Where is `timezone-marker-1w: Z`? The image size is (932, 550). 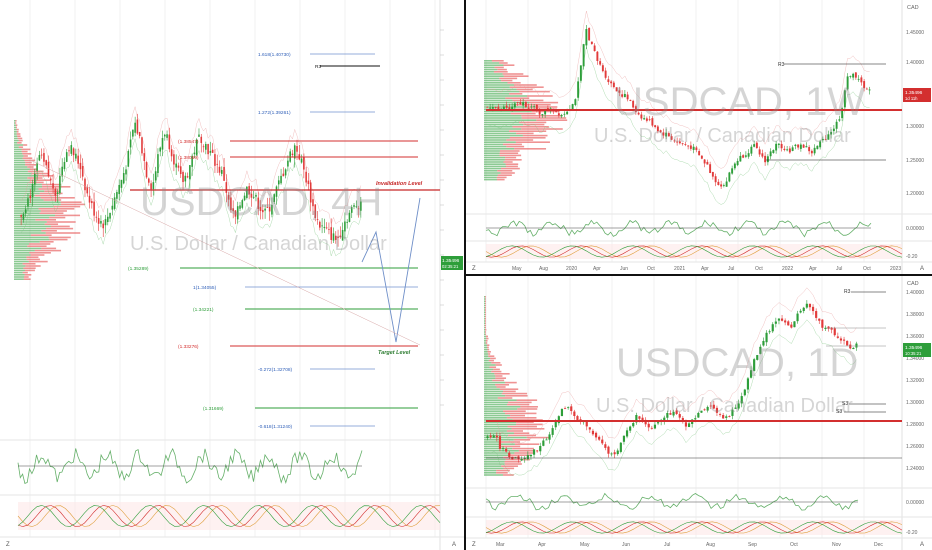 timezone-marker-1w: Z is located at coordinates (474, 269).